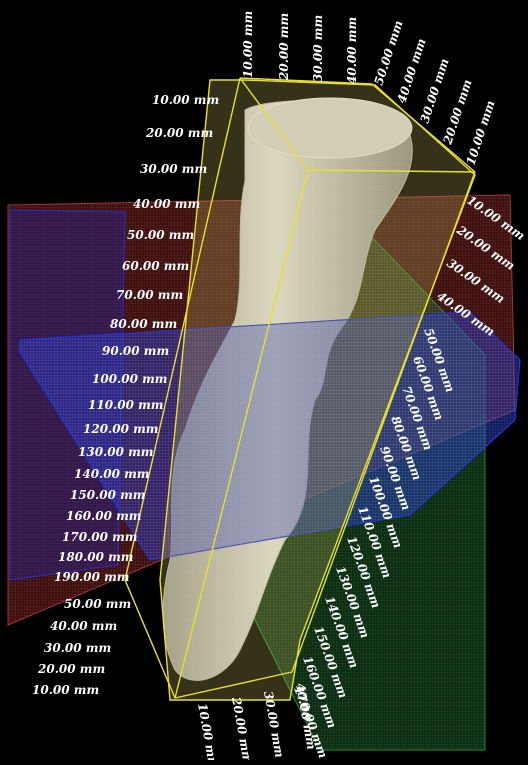  I want to click on axis-tick-label: 140.00 mm, so click(112, 474).